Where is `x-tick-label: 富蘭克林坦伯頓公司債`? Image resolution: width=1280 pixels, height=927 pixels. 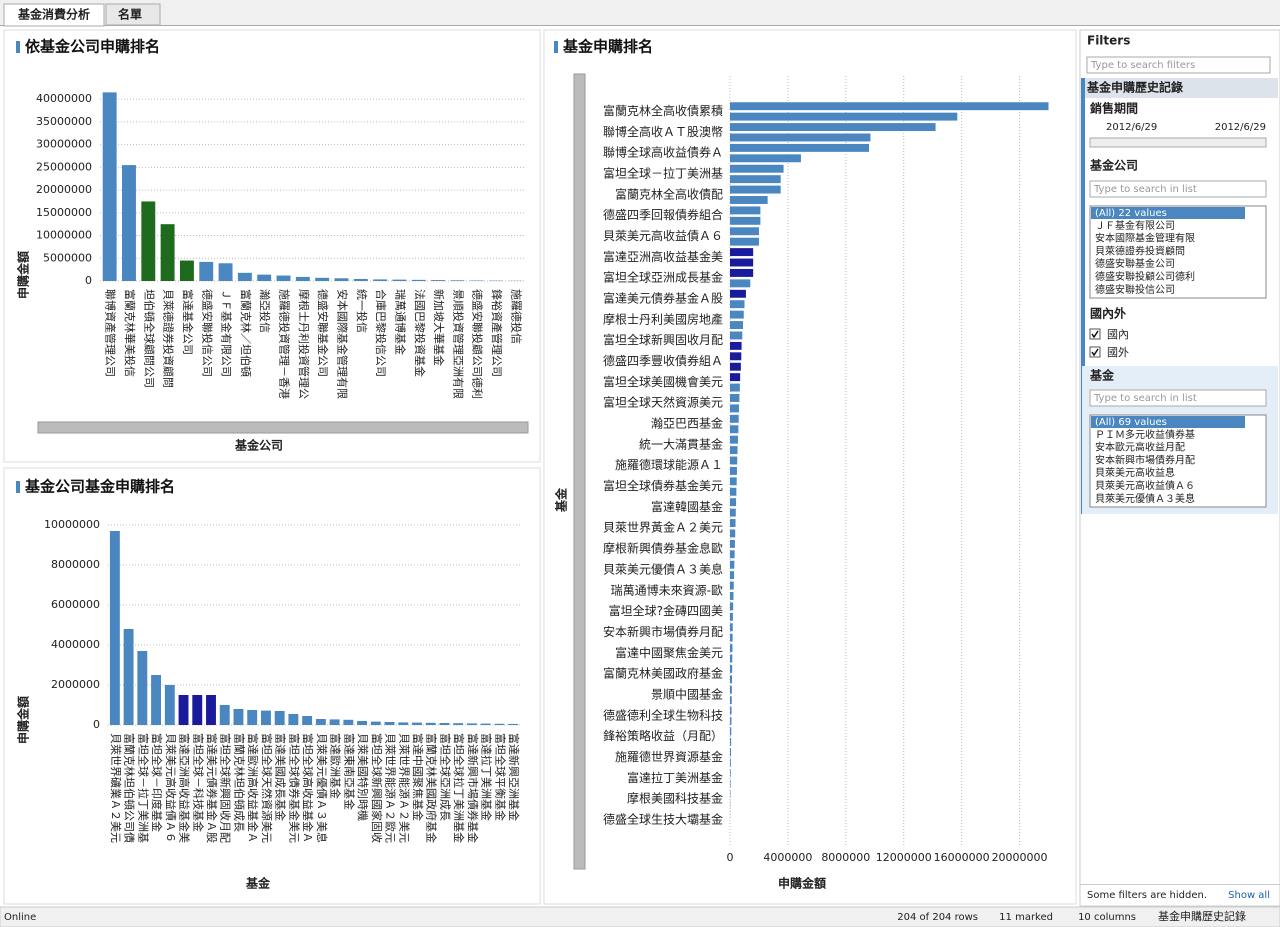 x-tick-label: 富蘭克林坦伯頓公司債 is located at coordinates (130, 788).